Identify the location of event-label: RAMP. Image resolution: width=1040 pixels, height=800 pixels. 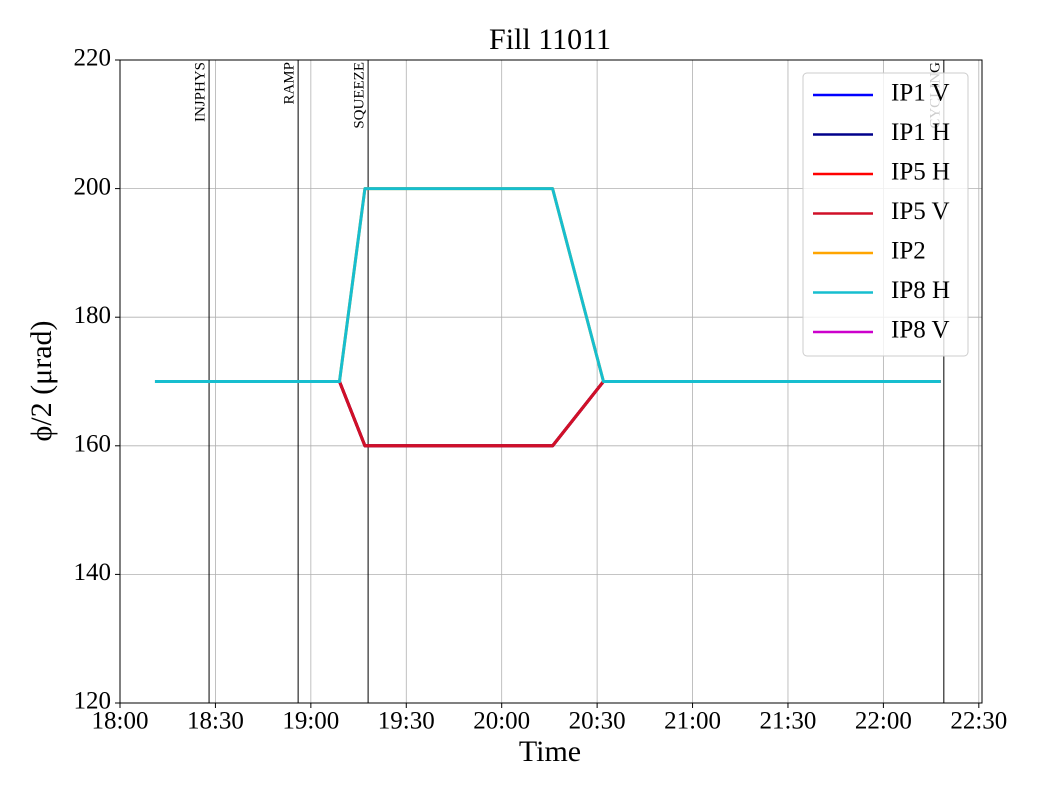
(290, 83).